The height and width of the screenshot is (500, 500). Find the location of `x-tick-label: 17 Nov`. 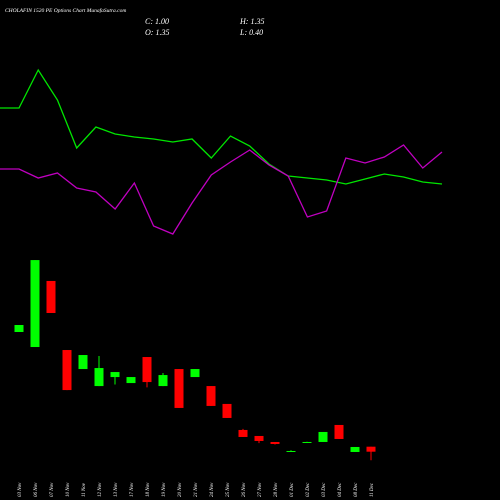

x-tick-label: 17 Nov is located at coordinates (132, 489).